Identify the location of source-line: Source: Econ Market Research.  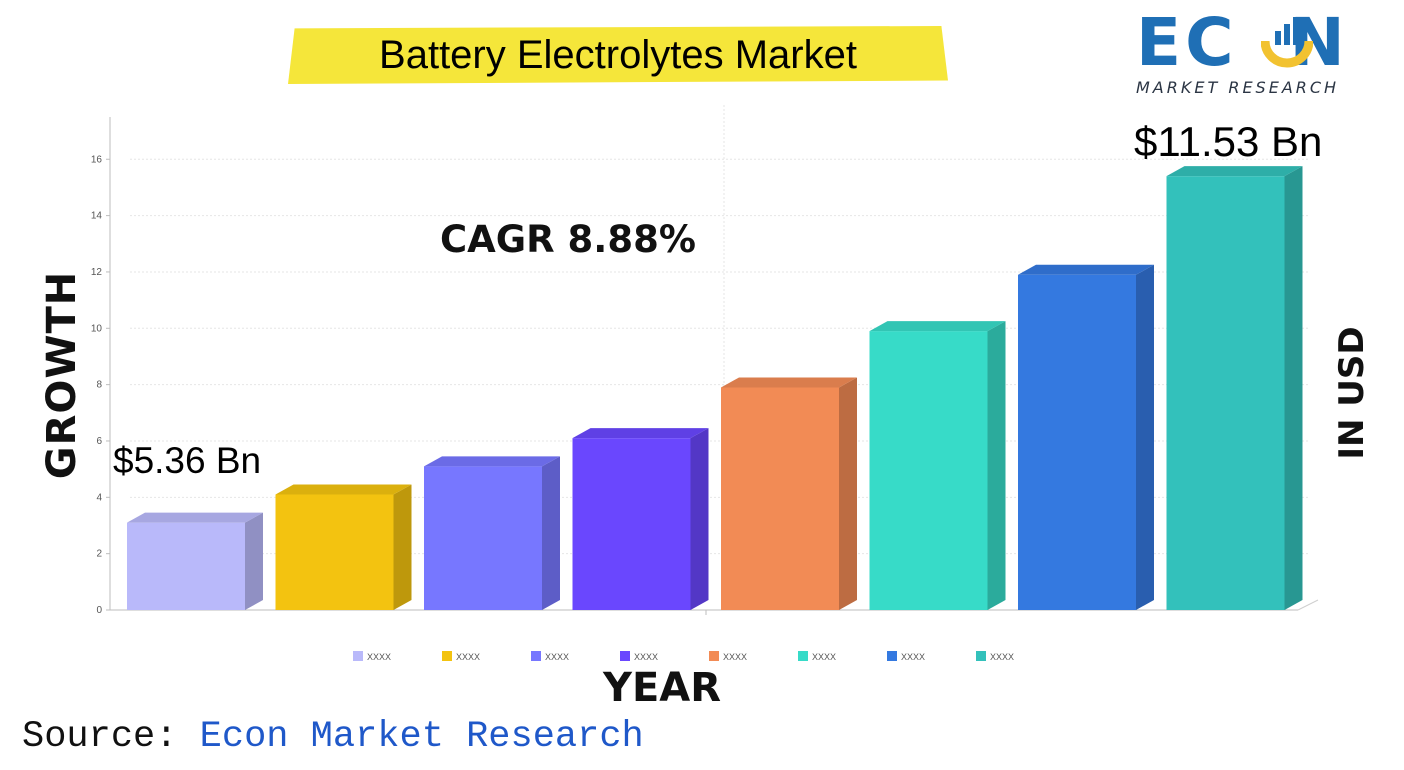
(333, 737).